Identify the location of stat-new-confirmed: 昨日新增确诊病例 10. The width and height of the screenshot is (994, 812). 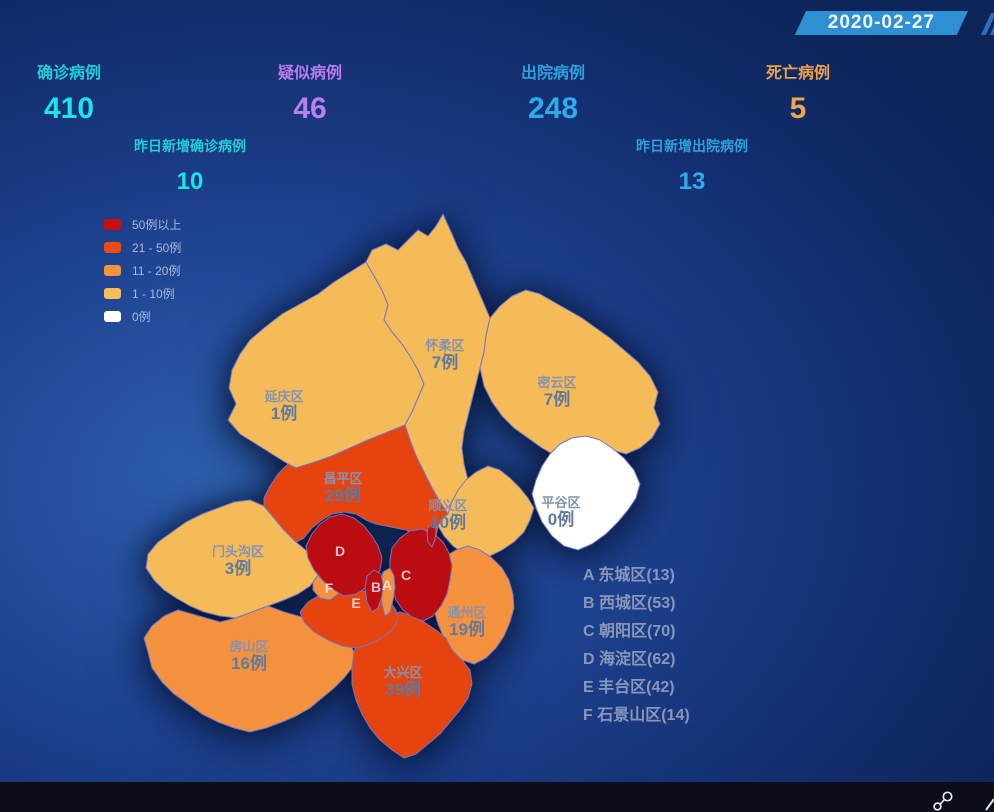
(190, 166).